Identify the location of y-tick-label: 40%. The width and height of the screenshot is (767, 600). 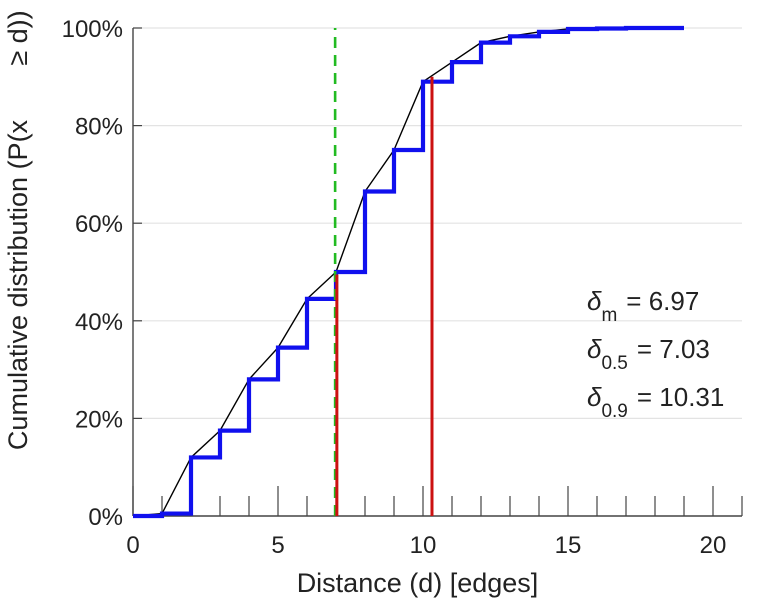
(99, 322).